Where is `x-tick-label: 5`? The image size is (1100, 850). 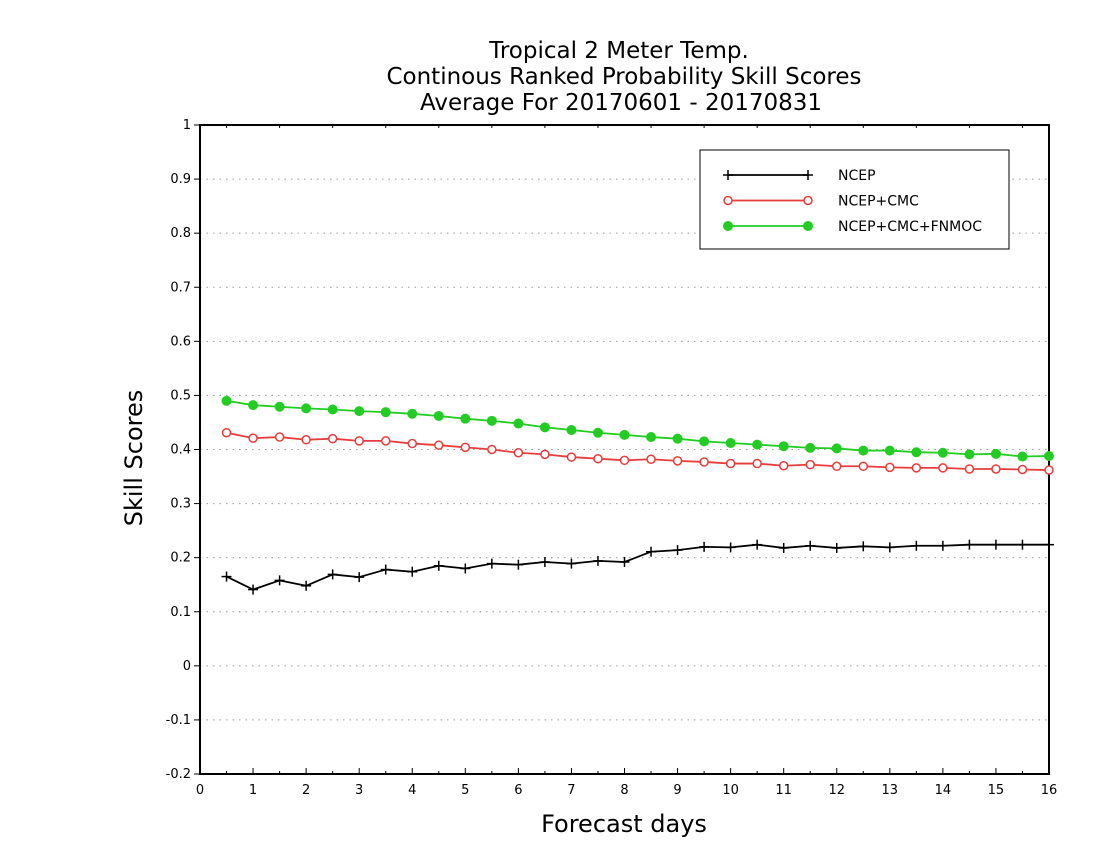 x-tick-label: 5 is located at coordinates (465, 790).